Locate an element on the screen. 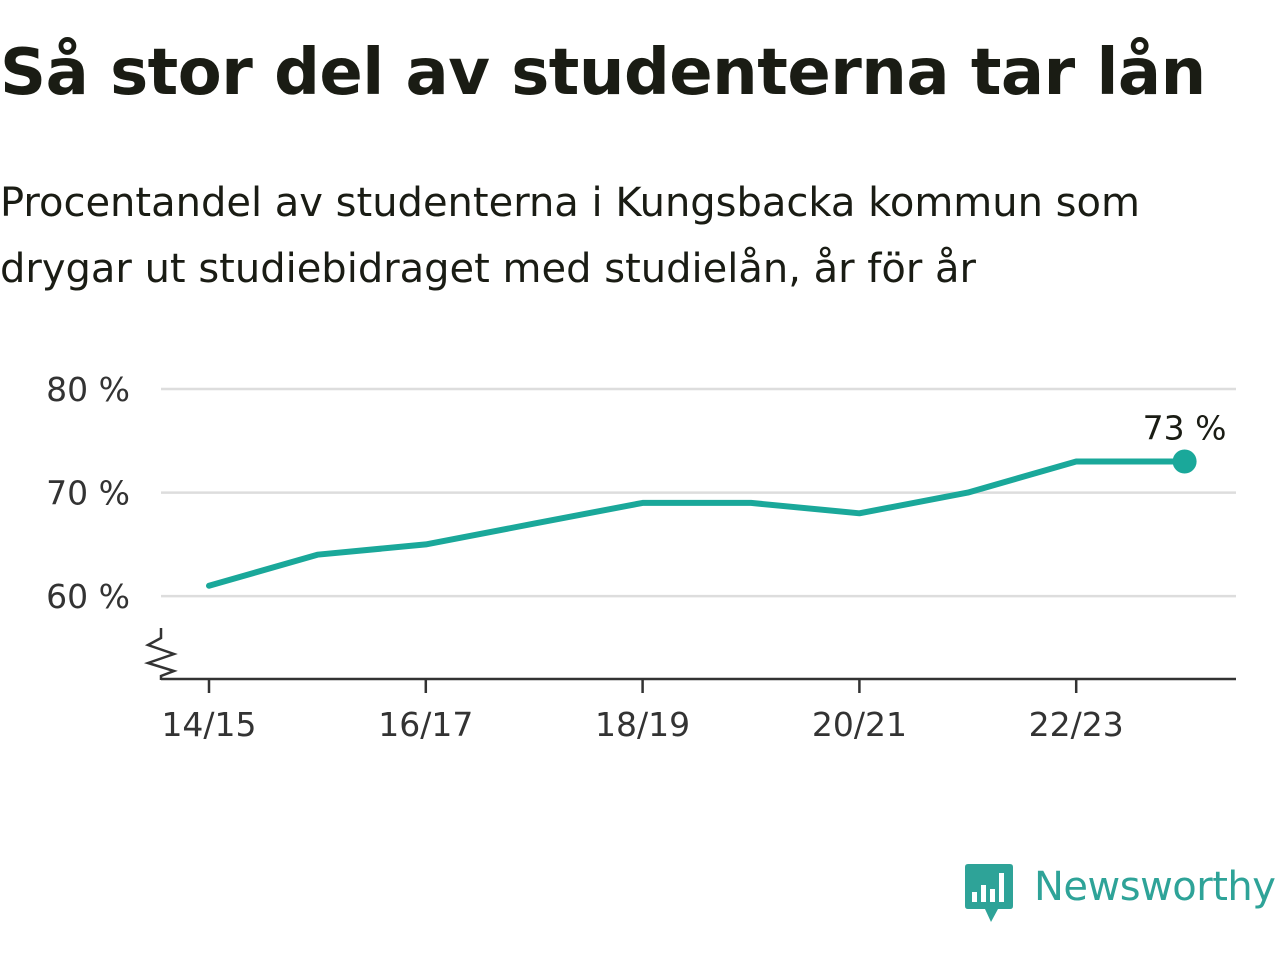 This screenshot has width=1280, height=960. series-line is located at coordinates (697, 523).